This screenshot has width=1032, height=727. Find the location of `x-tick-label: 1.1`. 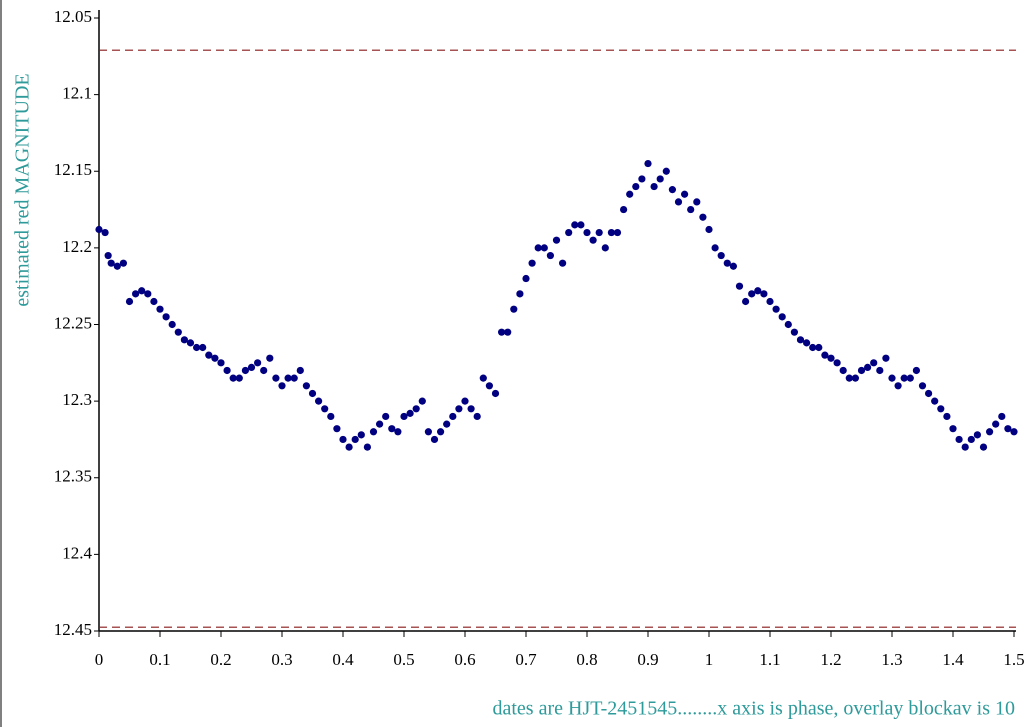

x-tick-label: 1.1 is located at coordinates (769, 659).